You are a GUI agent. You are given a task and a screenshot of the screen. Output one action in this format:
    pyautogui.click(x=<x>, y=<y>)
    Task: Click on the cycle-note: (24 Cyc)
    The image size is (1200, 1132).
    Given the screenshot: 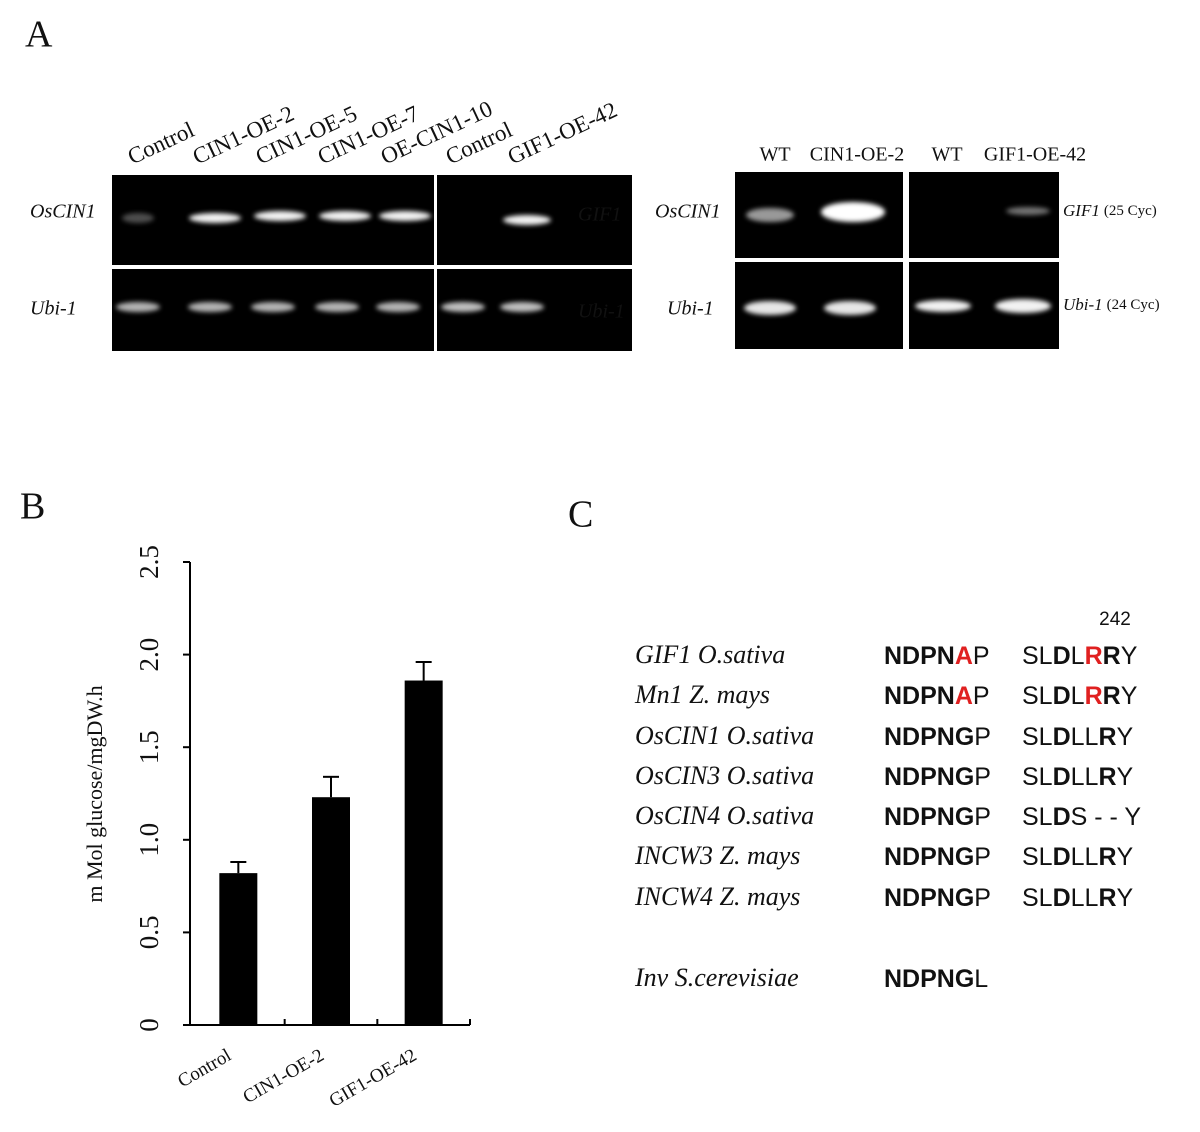 What is the action you would take?
    pyautogui.click(x=1133, y=305)
    